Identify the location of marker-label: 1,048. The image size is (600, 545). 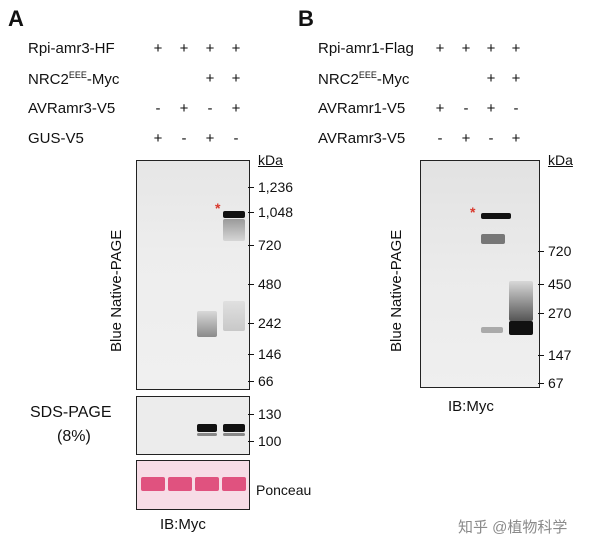
(276, 212).